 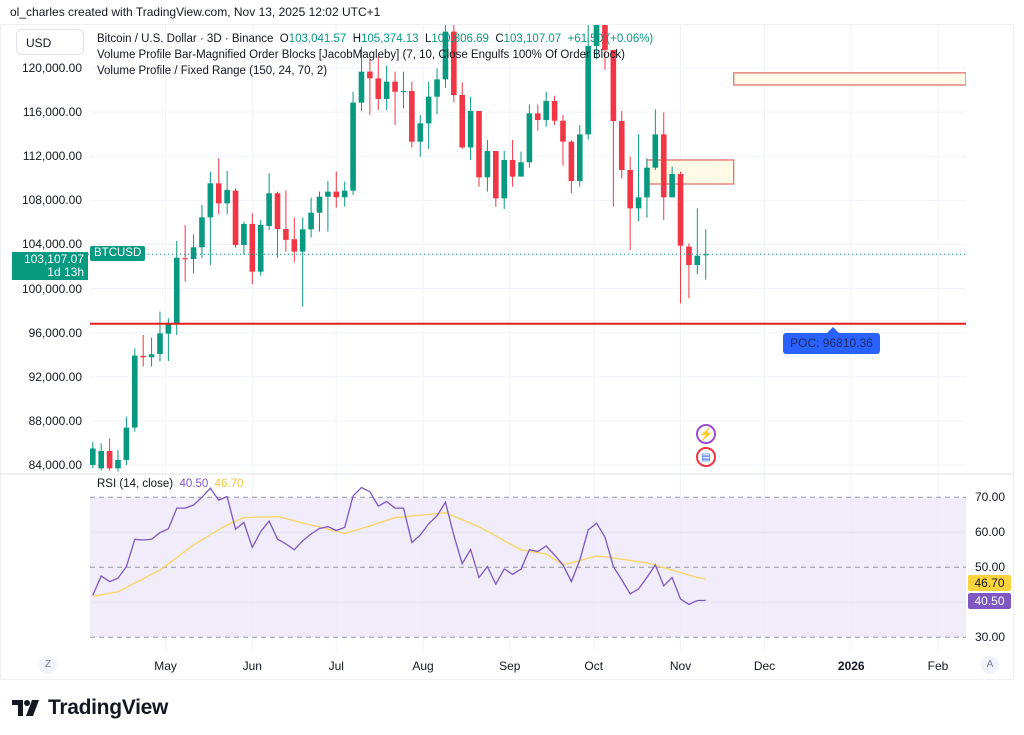 I want to click on currency-button: USD, so click(x=50, y=42).